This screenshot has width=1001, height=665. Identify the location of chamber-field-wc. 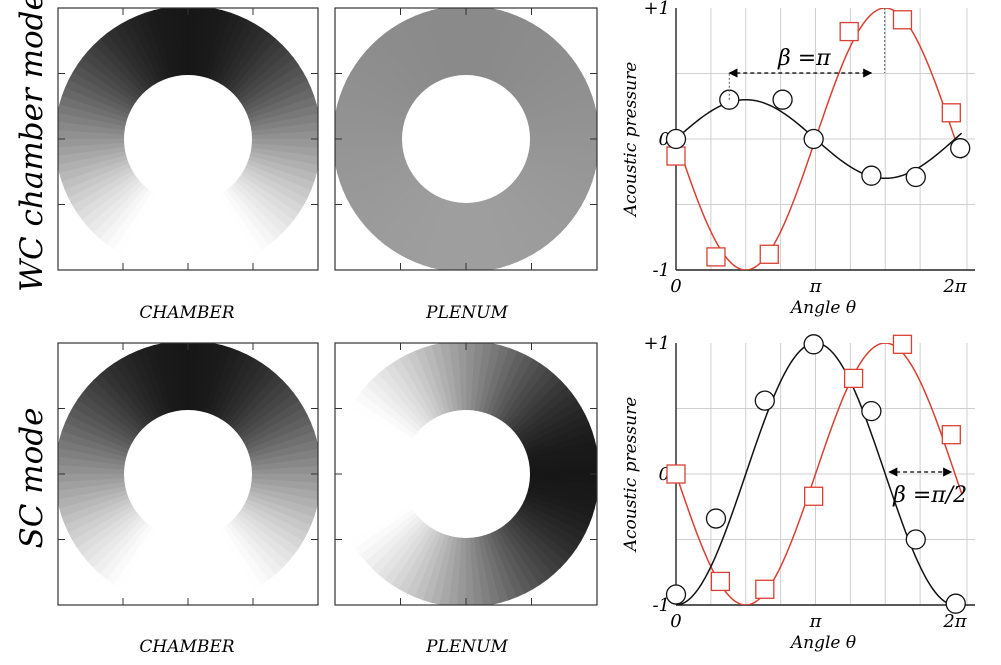
(188, 139).